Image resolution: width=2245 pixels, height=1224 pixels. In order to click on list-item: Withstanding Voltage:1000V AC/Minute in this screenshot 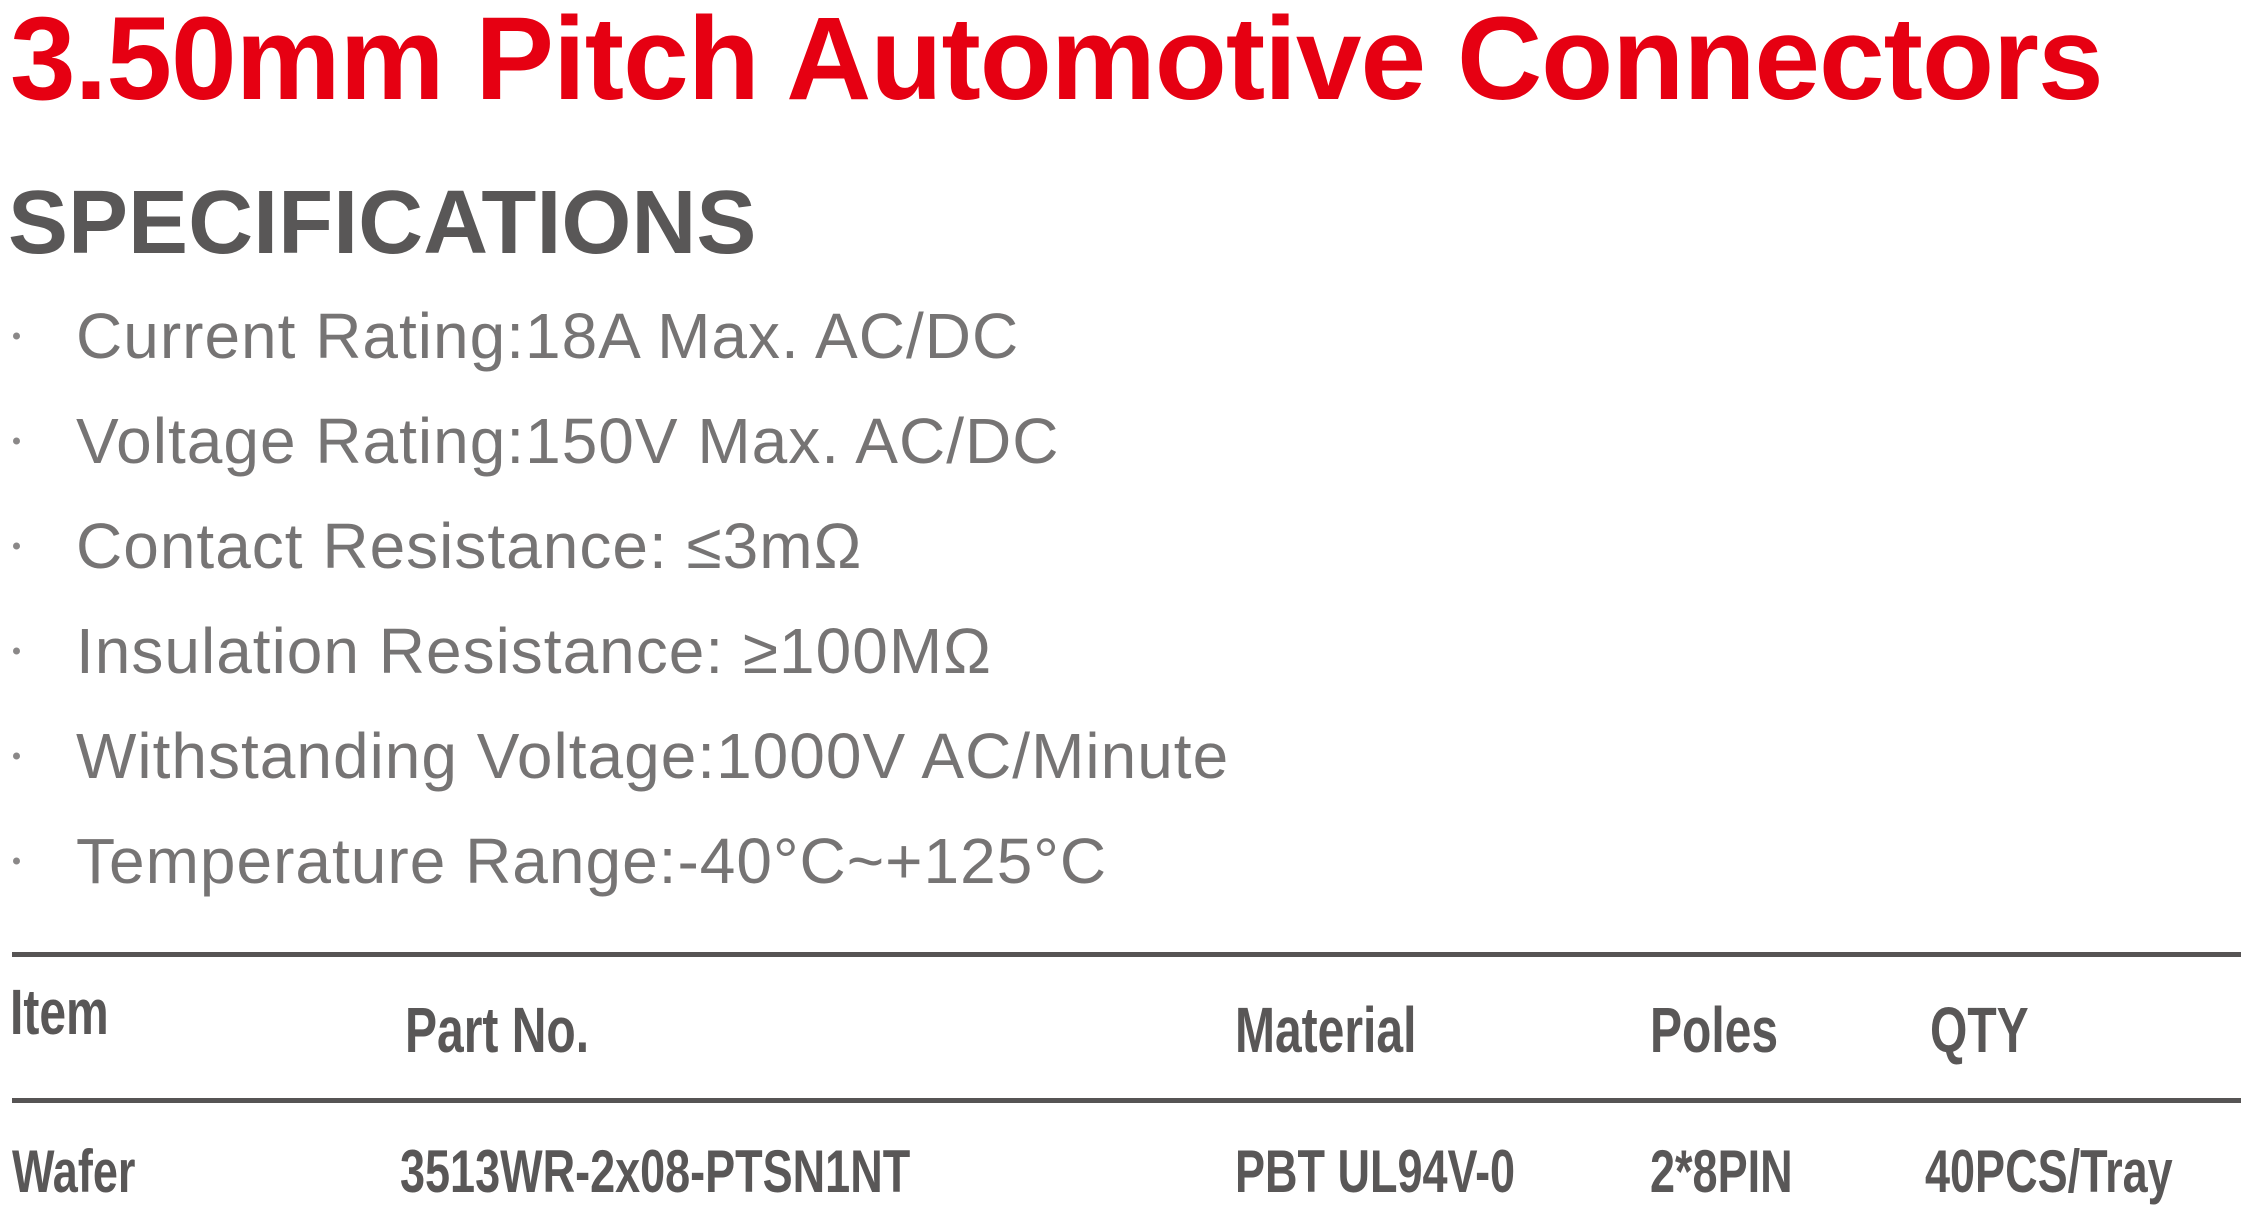, I will do `click(1122, 755)`.